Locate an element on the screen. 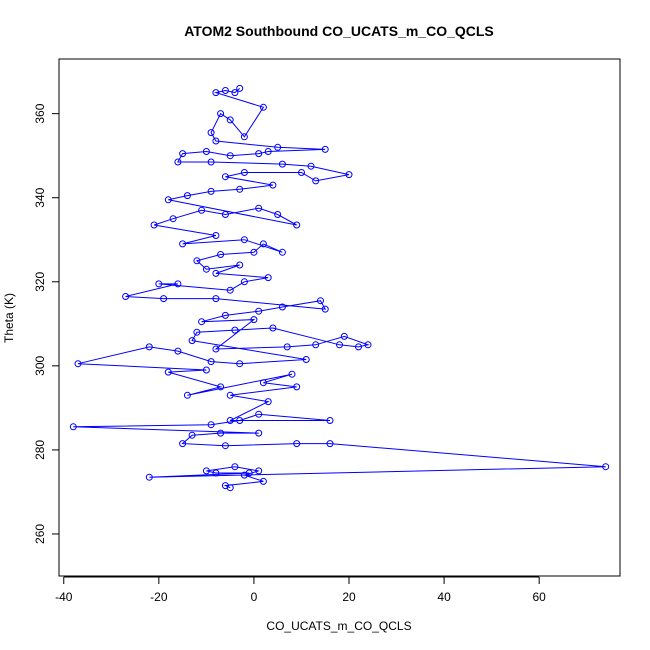  x-axis-label: CO_UCATS_m_CO_QCLS is located at coordinates (338, 626).